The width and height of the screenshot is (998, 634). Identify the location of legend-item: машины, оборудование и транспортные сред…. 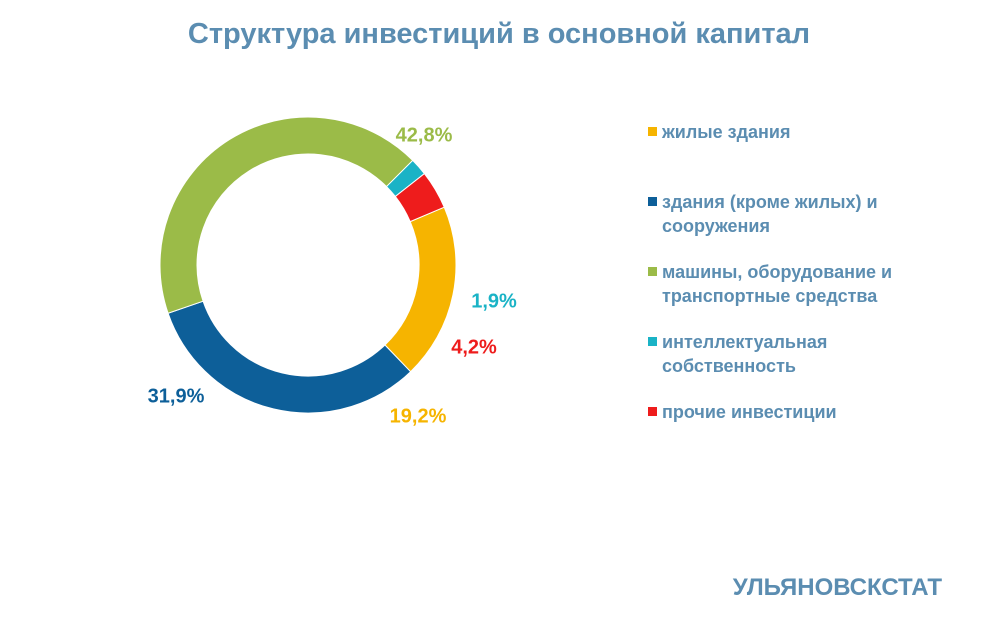
(805, 284).